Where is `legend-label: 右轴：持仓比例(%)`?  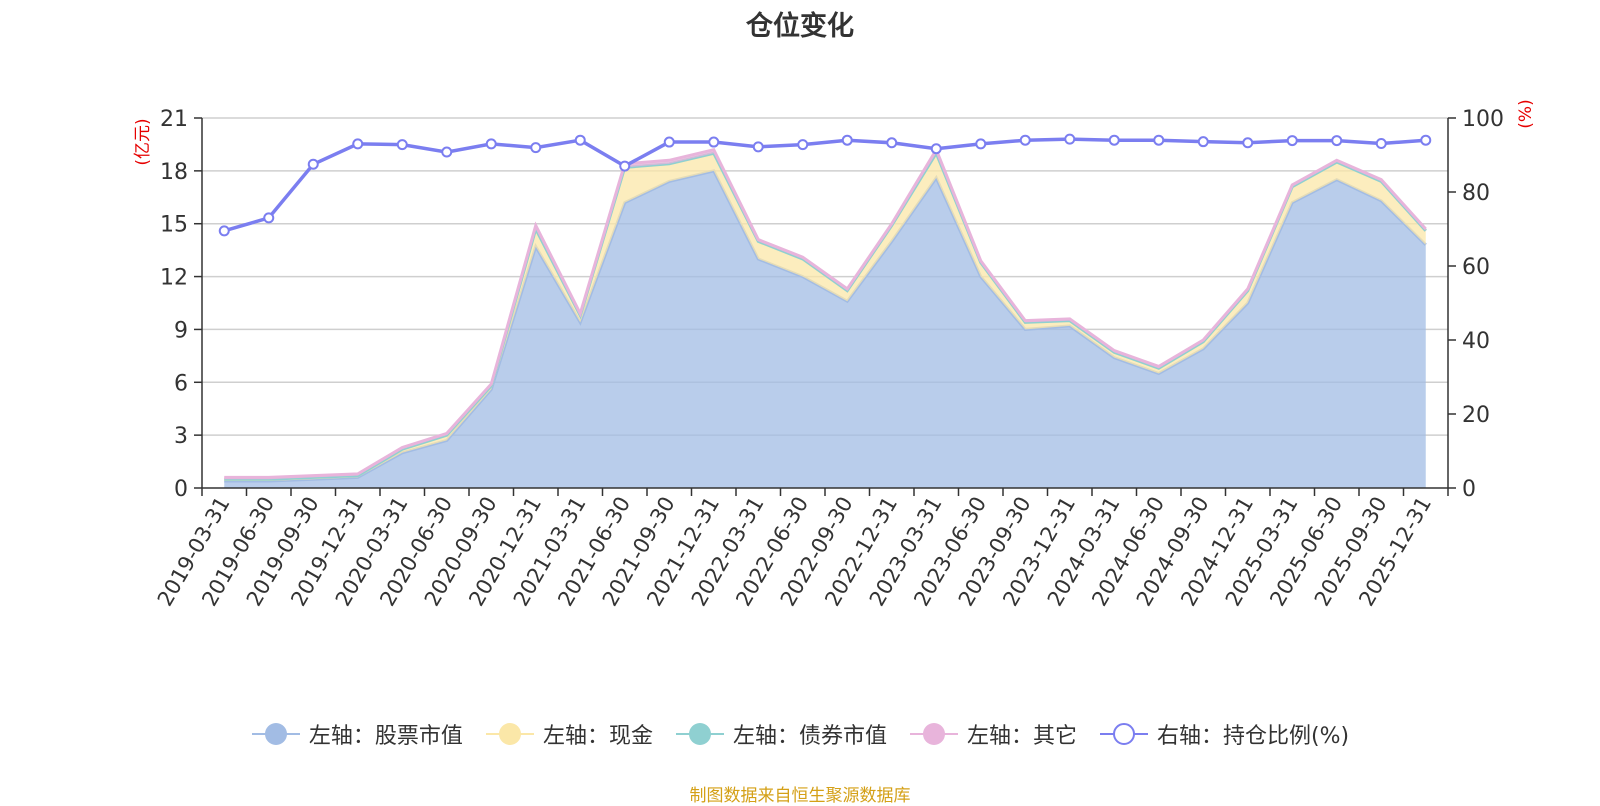
legend-label: 右轴：持仓比例(%) is located at coordinates (1253, 736).